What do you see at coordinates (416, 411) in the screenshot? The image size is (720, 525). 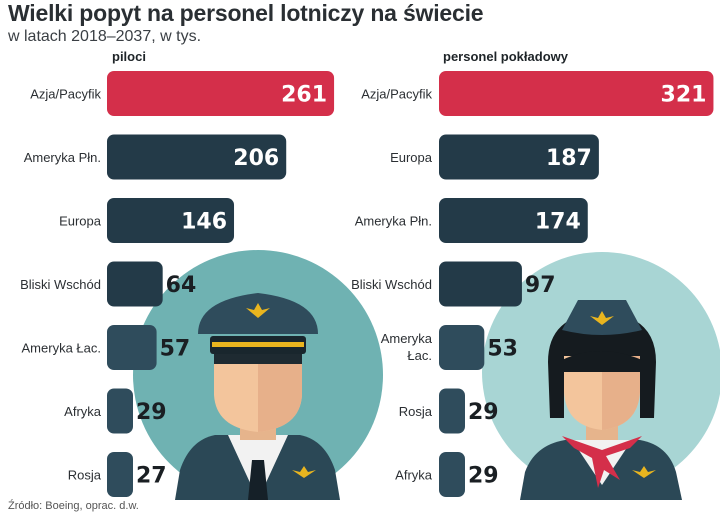 I see `cabin-crew-category-label-5: Rosja` at bounding box center [416, 411].